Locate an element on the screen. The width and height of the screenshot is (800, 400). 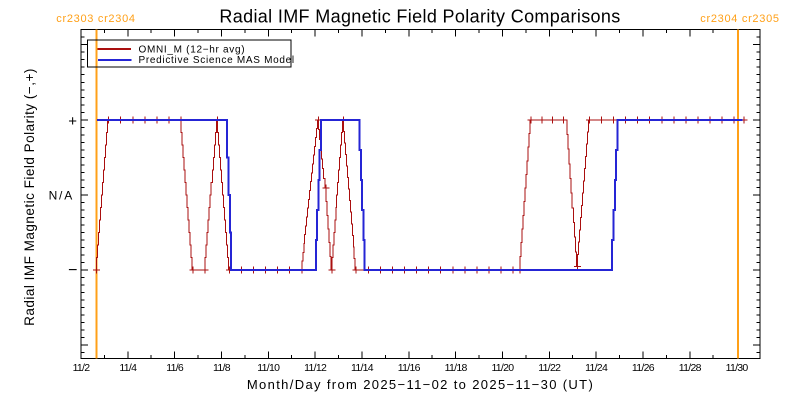
svg-text: Predictive Science MAS Model is located at coordinates (217, 60).